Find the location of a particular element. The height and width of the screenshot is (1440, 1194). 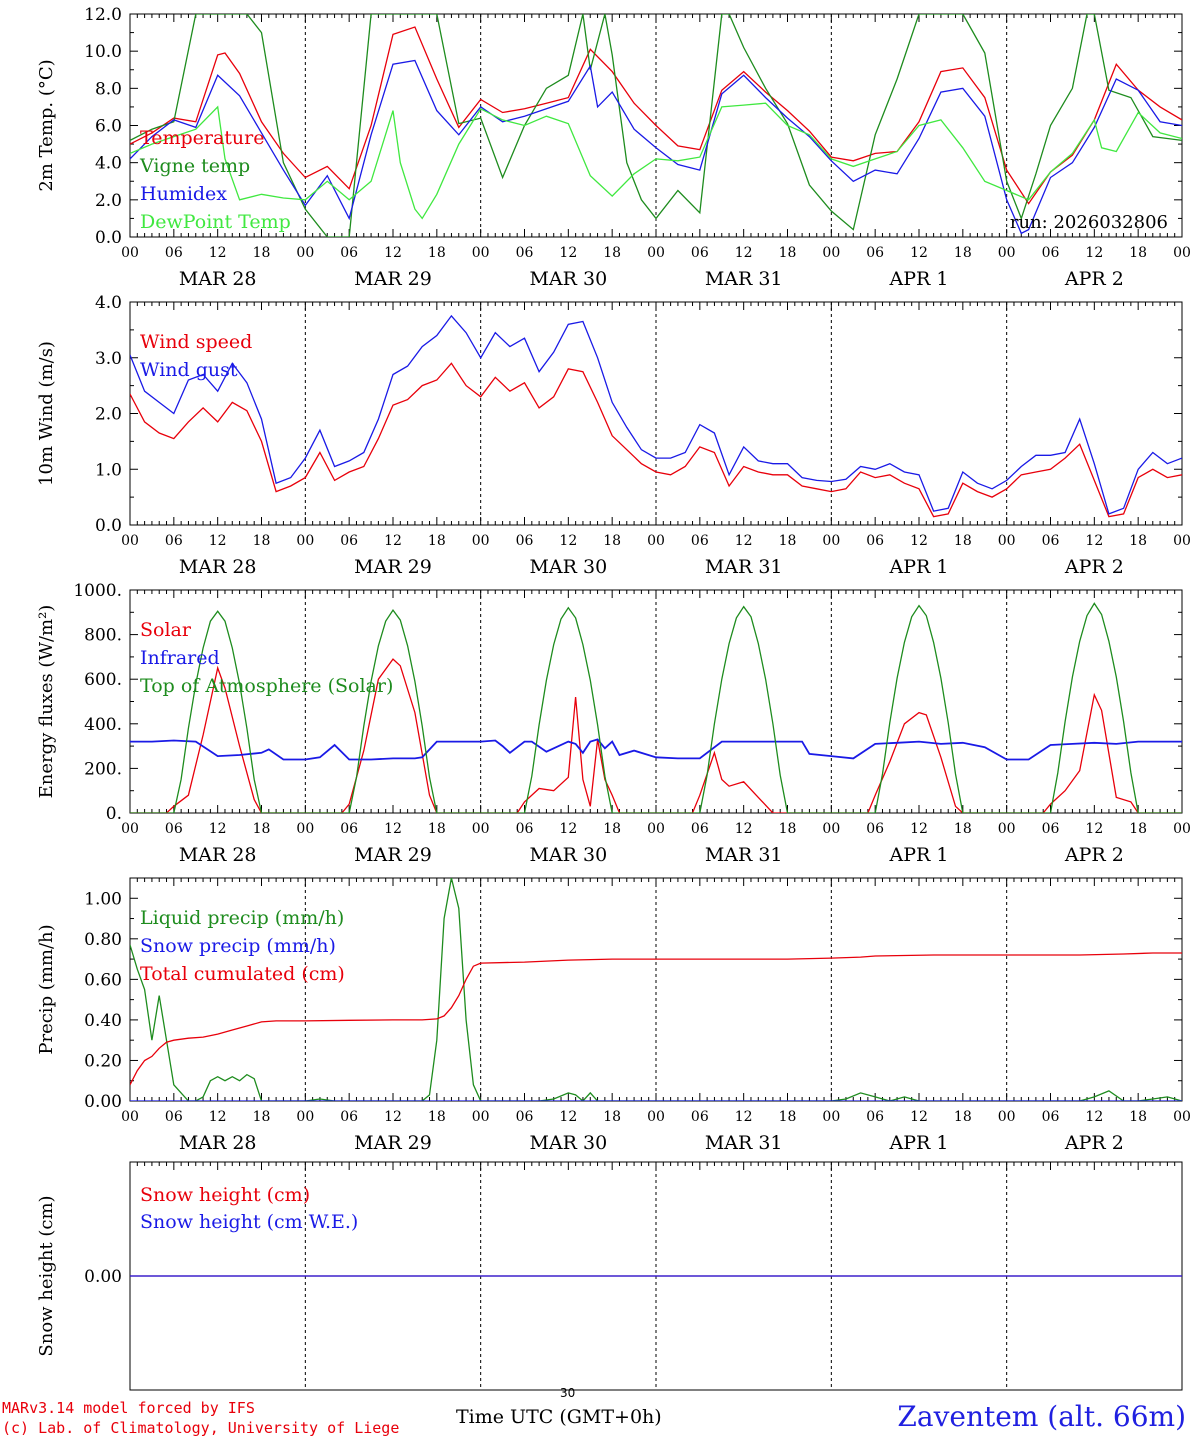

run-label: run: 2026032806 is located at coordinates (1089, 222).